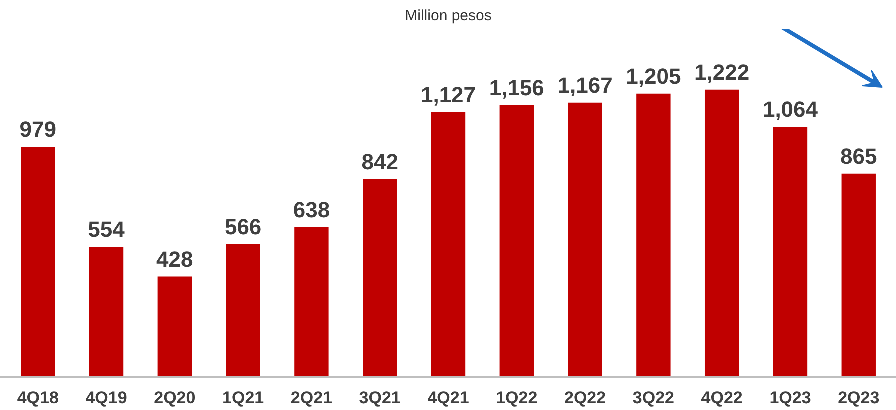  Describe the element at coordinates (654, 76) in the screenshot. I see `data-label: 1,205` at that location.